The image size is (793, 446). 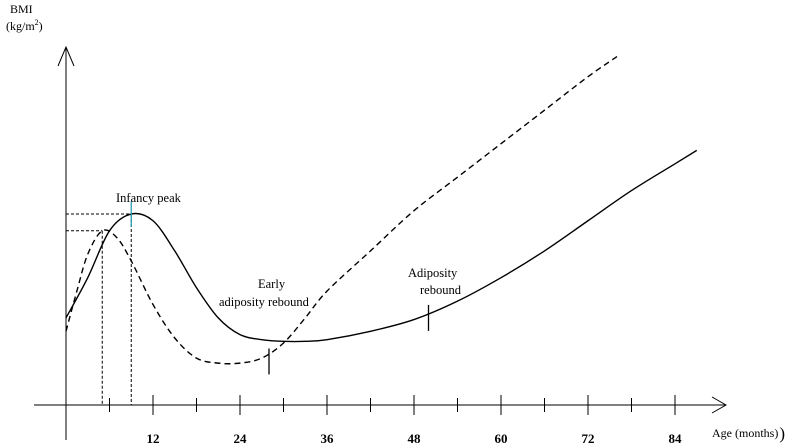 I want to click on x-axis-label: Age (months)), so click(x=748, y=433).